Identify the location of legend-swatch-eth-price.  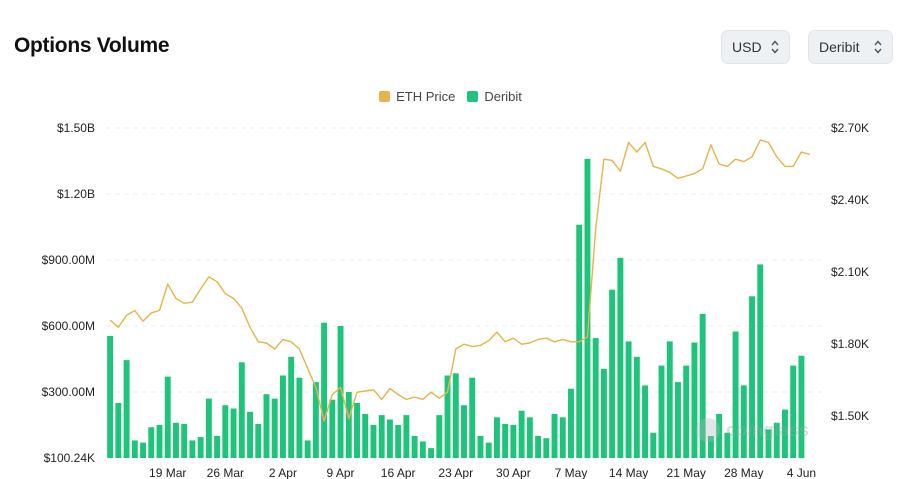
(385, 96).